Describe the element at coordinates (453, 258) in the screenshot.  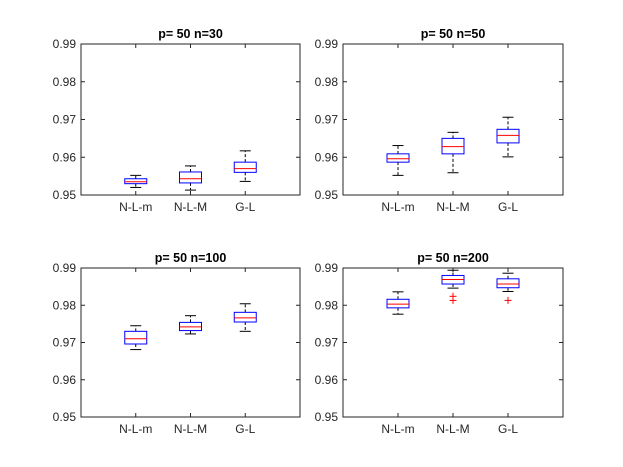
I see `chart-title: p= 50 n=200` at that location.